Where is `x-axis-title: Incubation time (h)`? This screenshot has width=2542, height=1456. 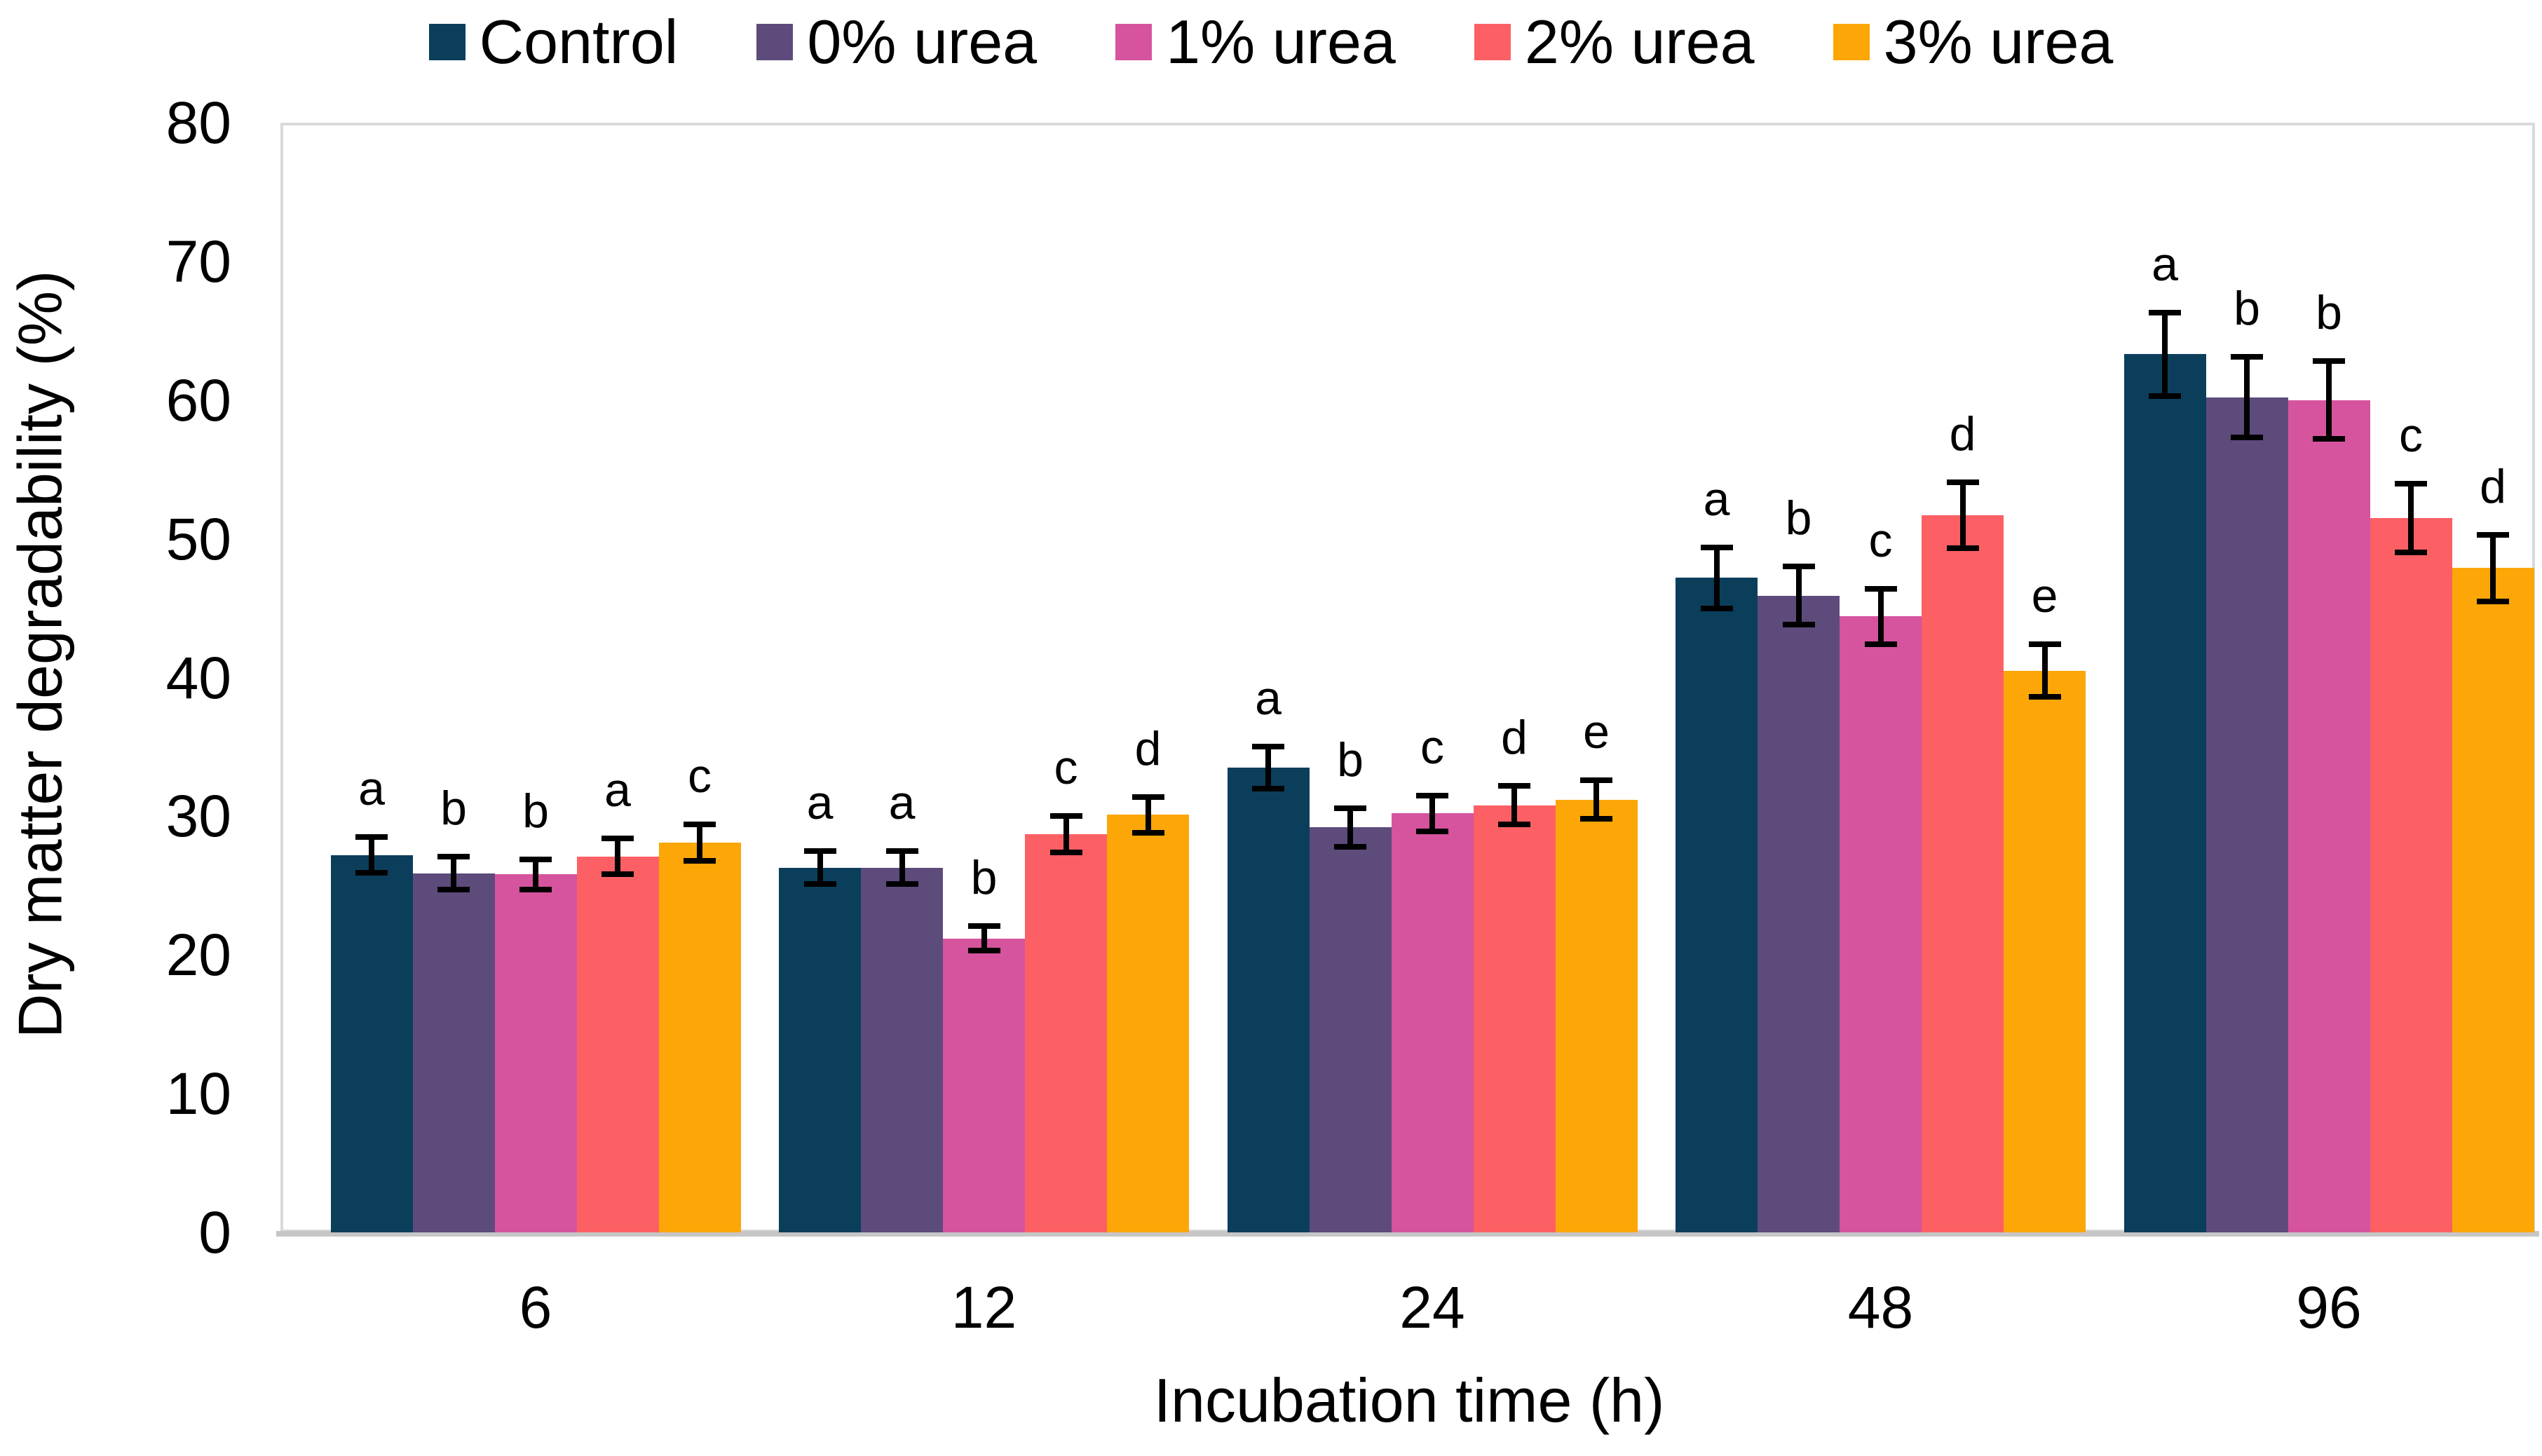 x-axis-title: Incubation time (h) is located at coordinates (1409, 1400).